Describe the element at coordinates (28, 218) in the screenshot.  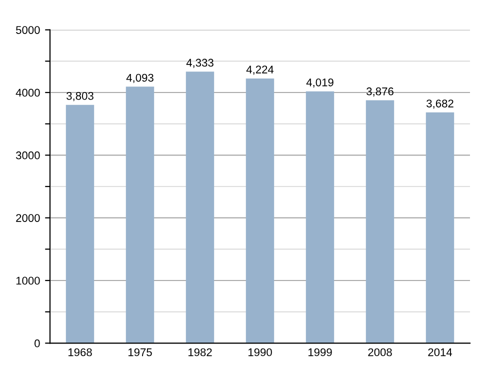
I see `y-tick-label: 2000` at that location.